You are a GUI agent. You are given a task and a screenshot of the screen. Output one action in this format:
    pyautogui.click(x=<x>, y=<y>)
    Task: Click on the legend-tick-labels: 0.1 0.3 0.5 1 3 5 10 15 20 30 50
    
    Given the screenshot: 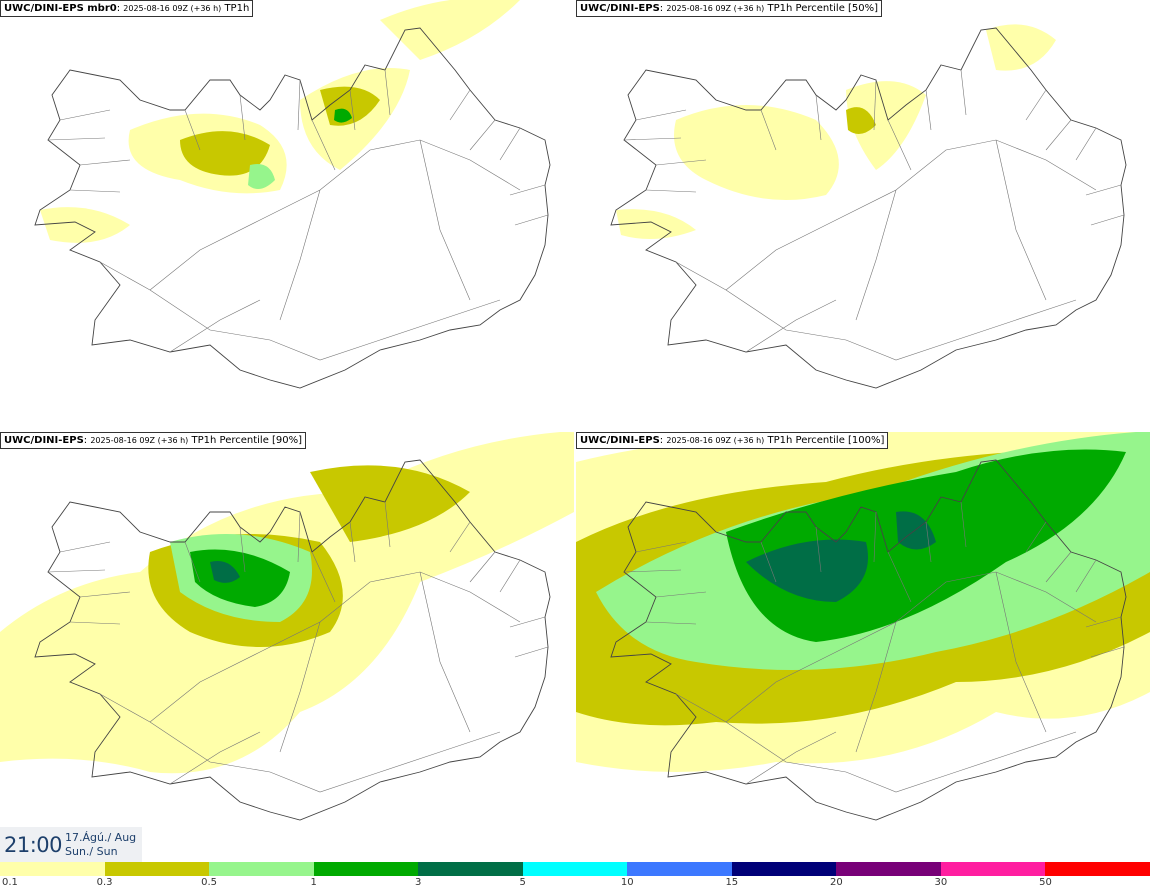 What is the action you would take?
    pyautogui.click(x=575, y=884)
    